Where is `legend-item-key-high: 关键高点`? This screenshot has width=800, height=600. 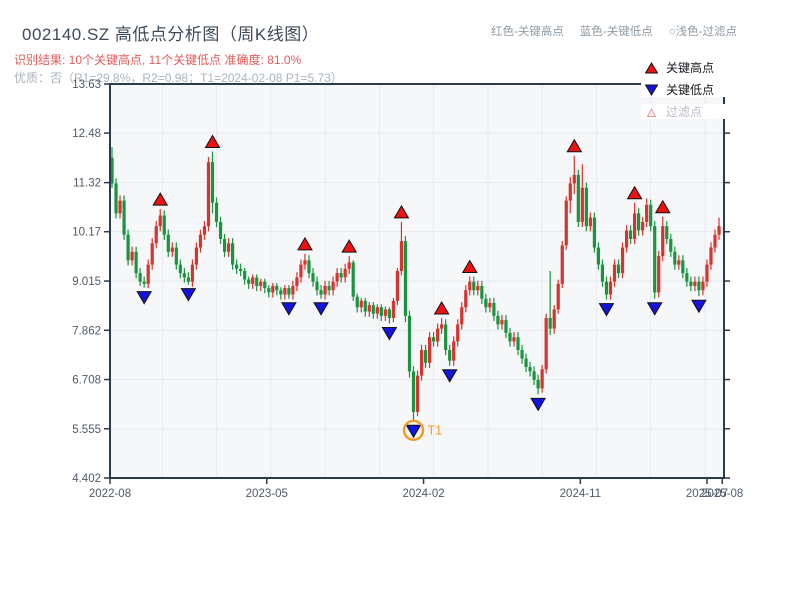 legend-item-key-high: 关键高点 is located at coordinates (691, 67).